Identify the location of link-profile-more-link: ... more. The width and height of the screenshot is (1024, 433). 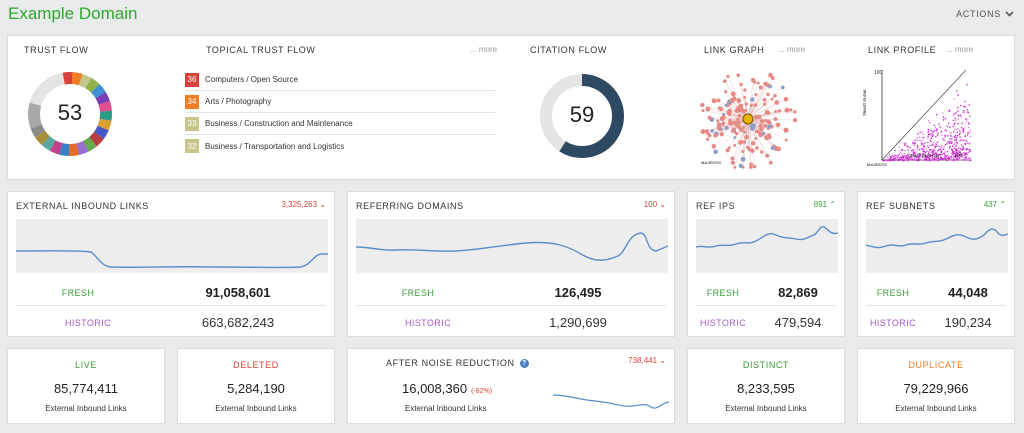
(960, 49).